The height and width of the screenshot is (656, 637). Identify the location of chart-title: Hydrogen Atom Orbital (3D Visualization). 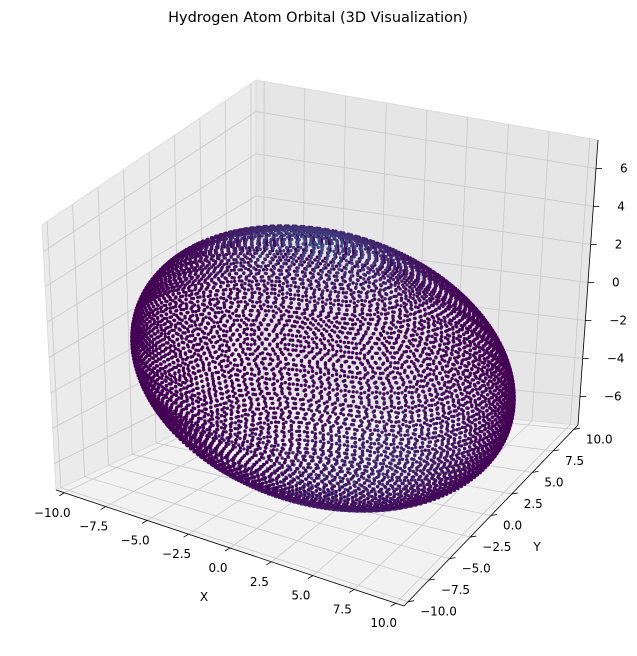
(318, 18).